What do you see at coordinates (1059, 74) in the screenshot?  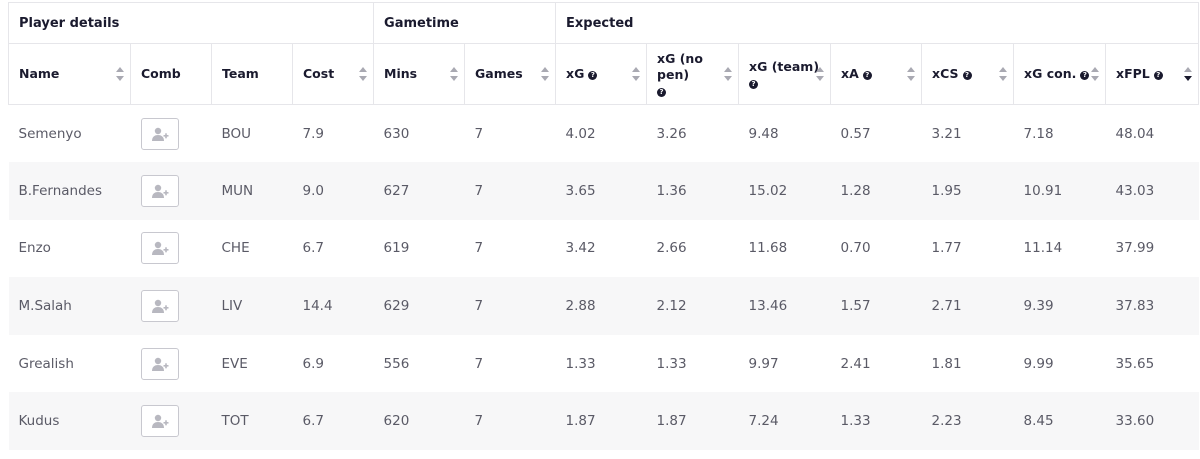 I see `column-header-xg_con: xG con.?` at bounding box center [1059, 74].